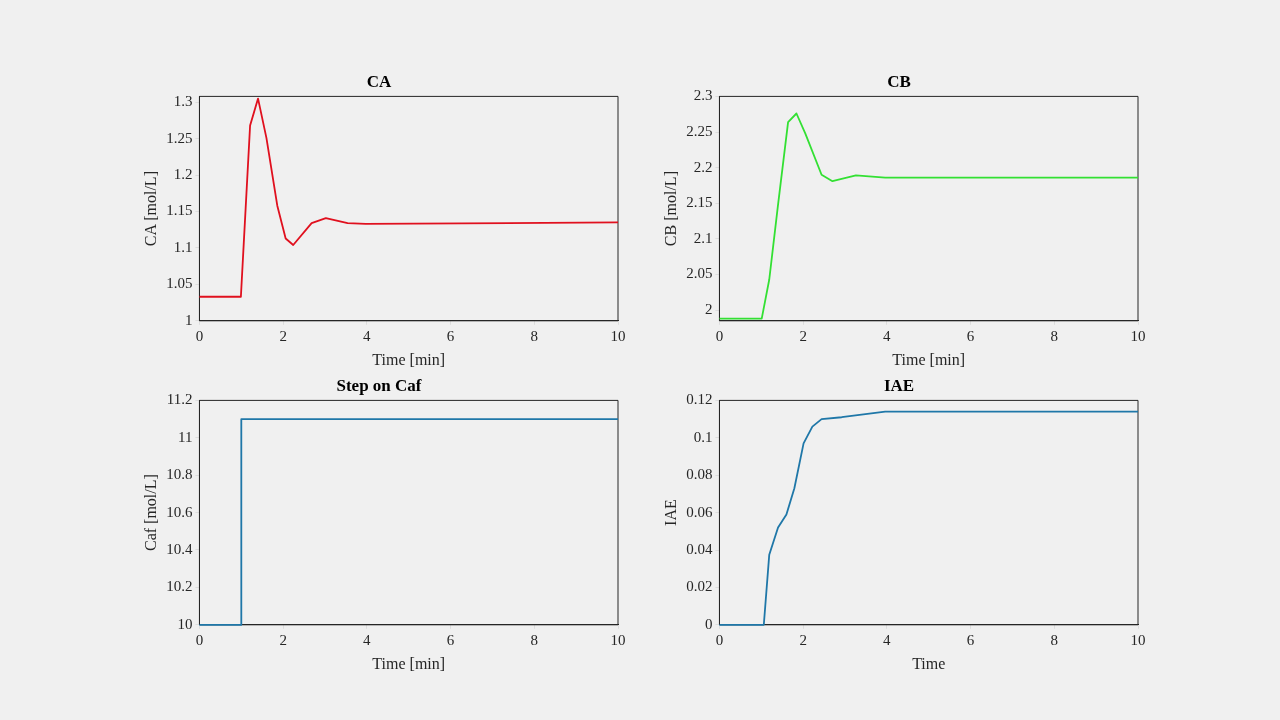 The image size is (1280, 720). What do you see at coordinates (179, 548) in the screenshot?
I see `y-tick-label: 10.4` at bounding box center [179, 548].